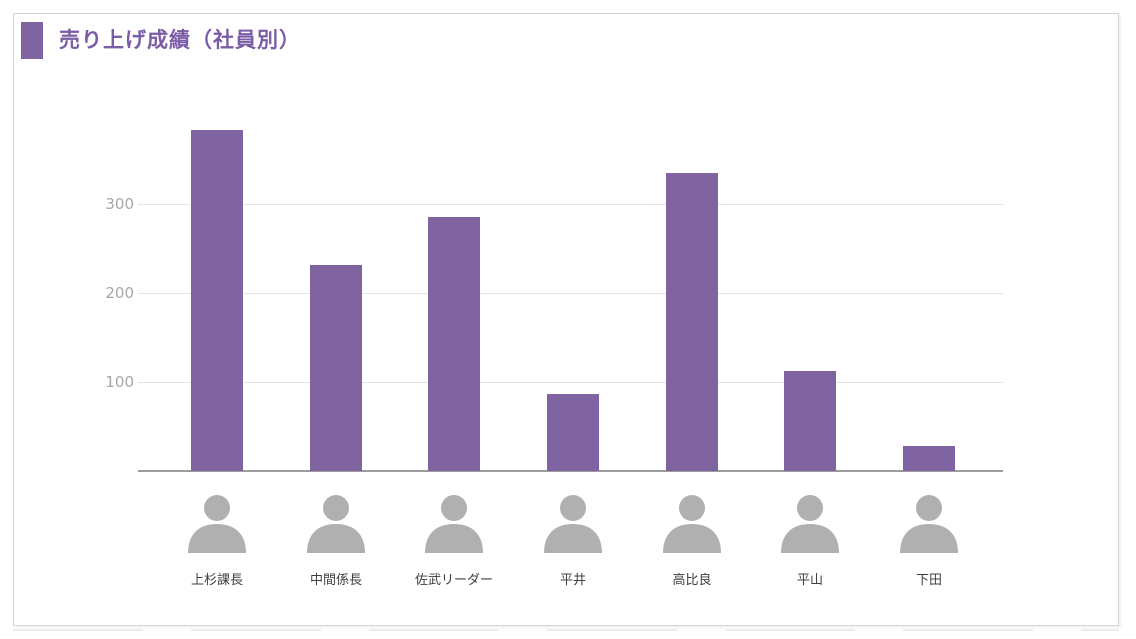 Image resolution: width=1136 pixels, height=639 pixels. Describe the element at coordinates (572, 580) in the screenshot. I see `category-label: 平井` at that location.